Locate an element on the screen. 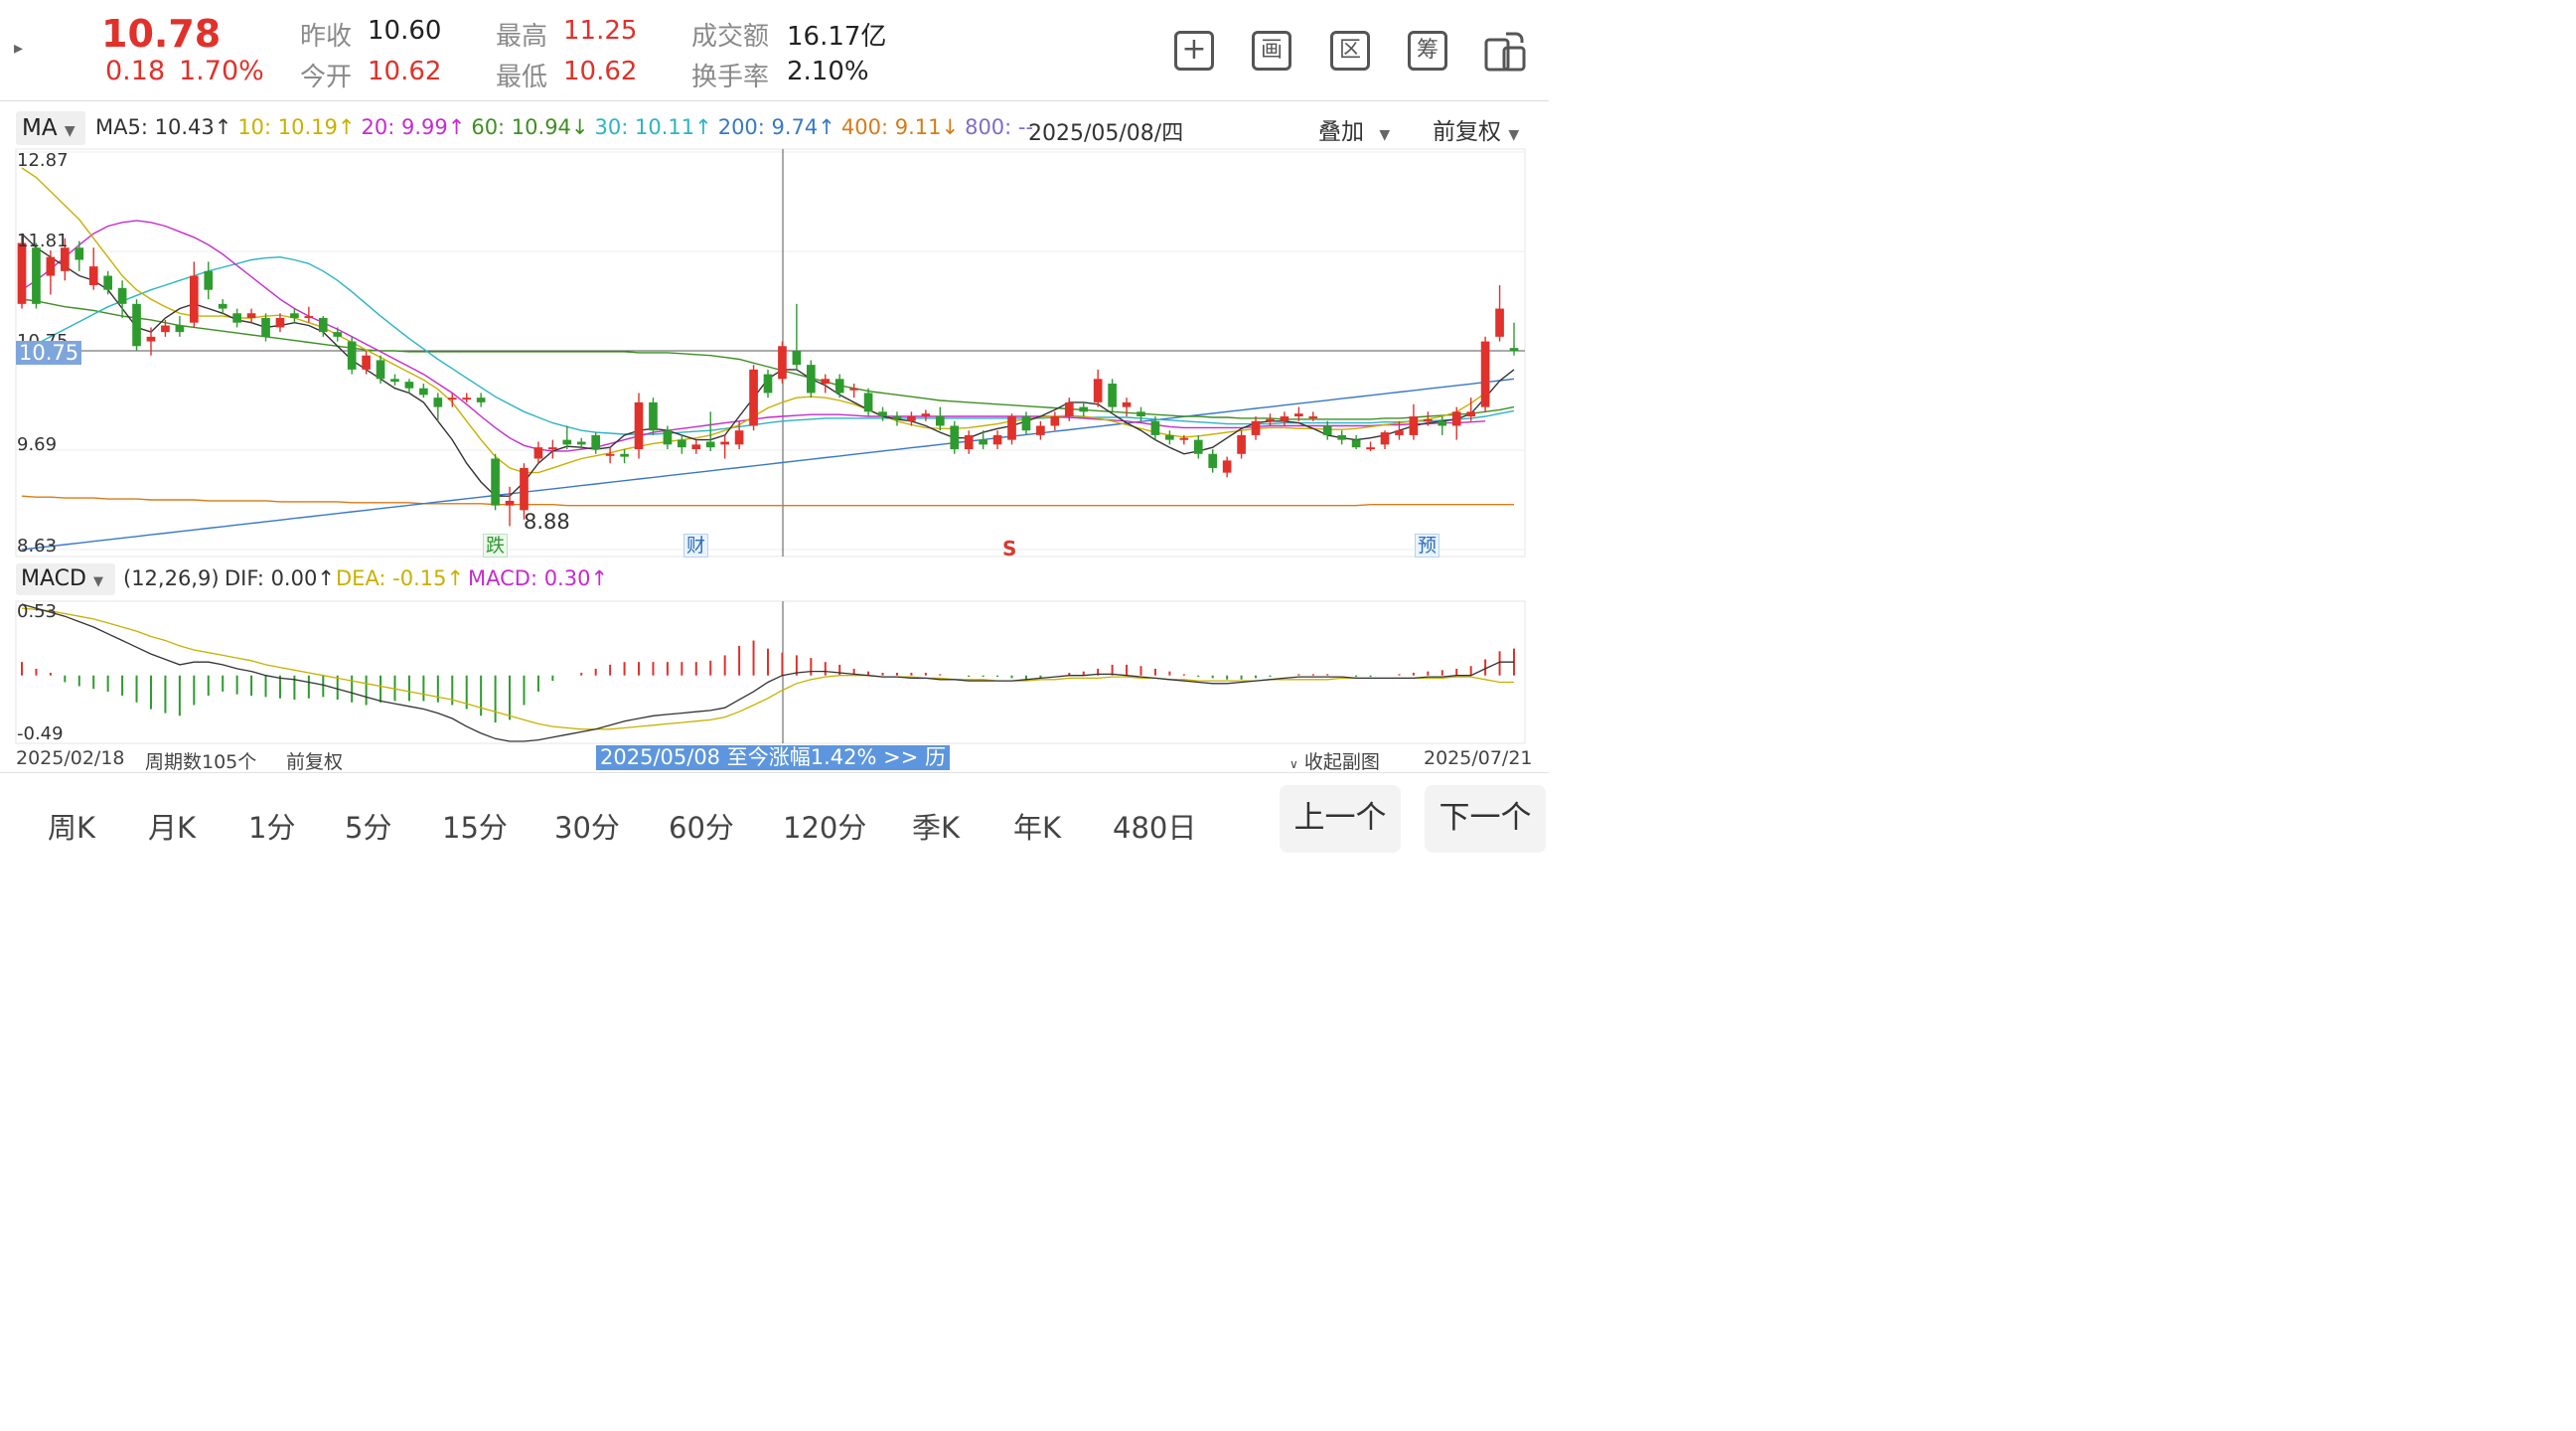 The width and height of the screenshot is (2576, 1431). period-tab: 1分 is located at coordinates (272, 828).